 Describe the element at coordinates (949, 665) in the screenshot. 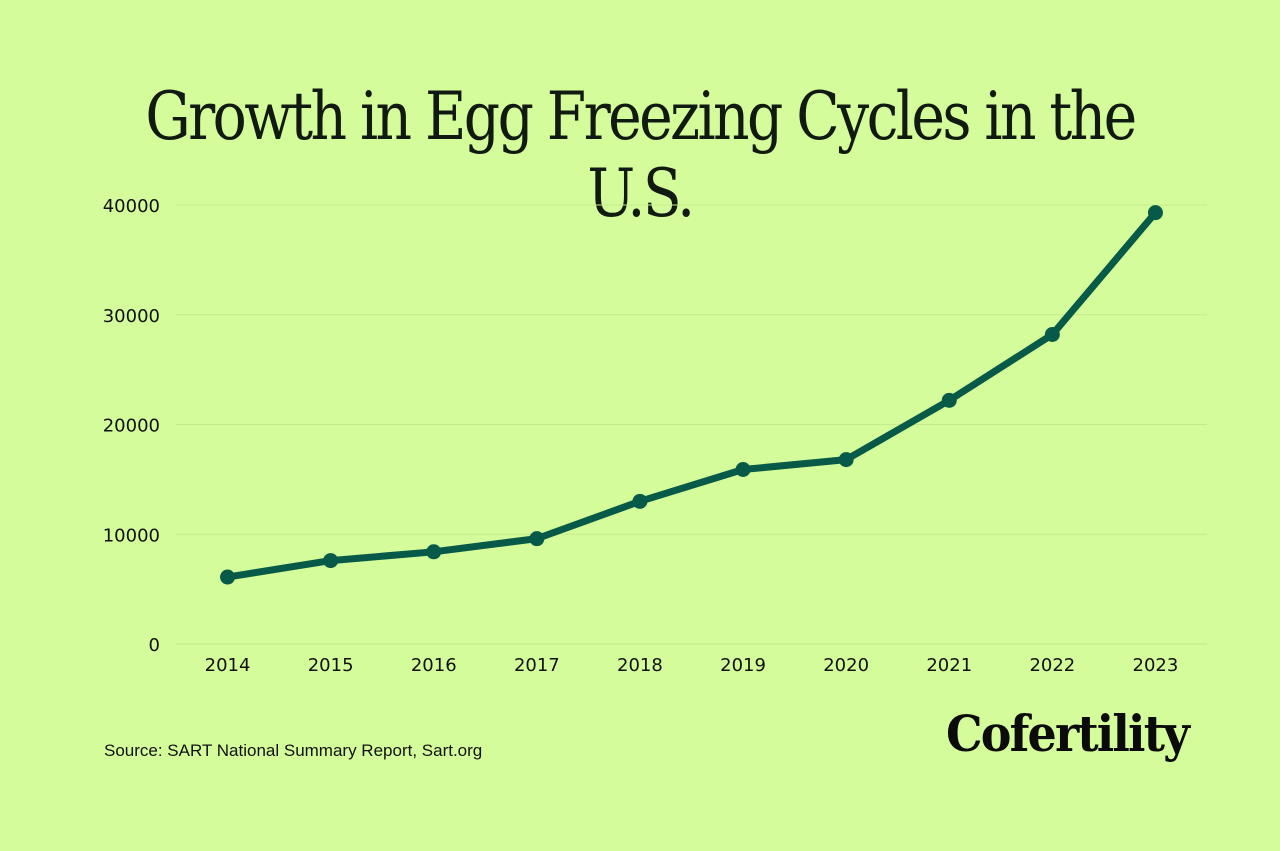

I see `x-tick-label: 2021` at that location.